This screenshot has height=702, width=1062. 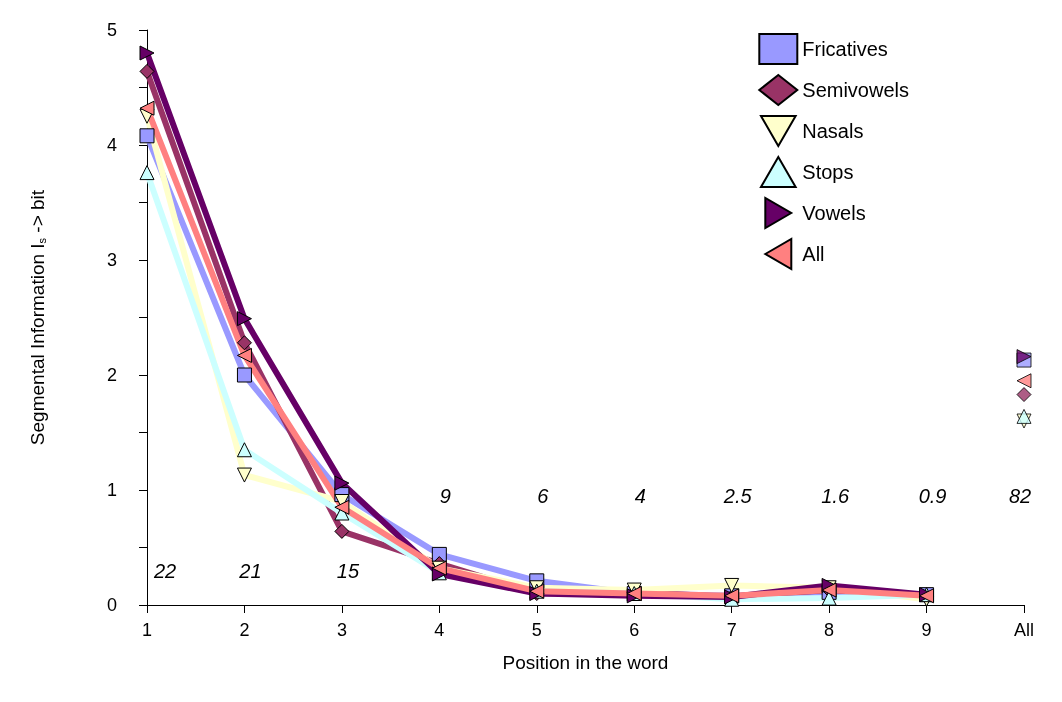 What do you see at coordinates (536, 630) in the screenshot?
I see `x-tick-label: 5` at bounding box center [536, 630].